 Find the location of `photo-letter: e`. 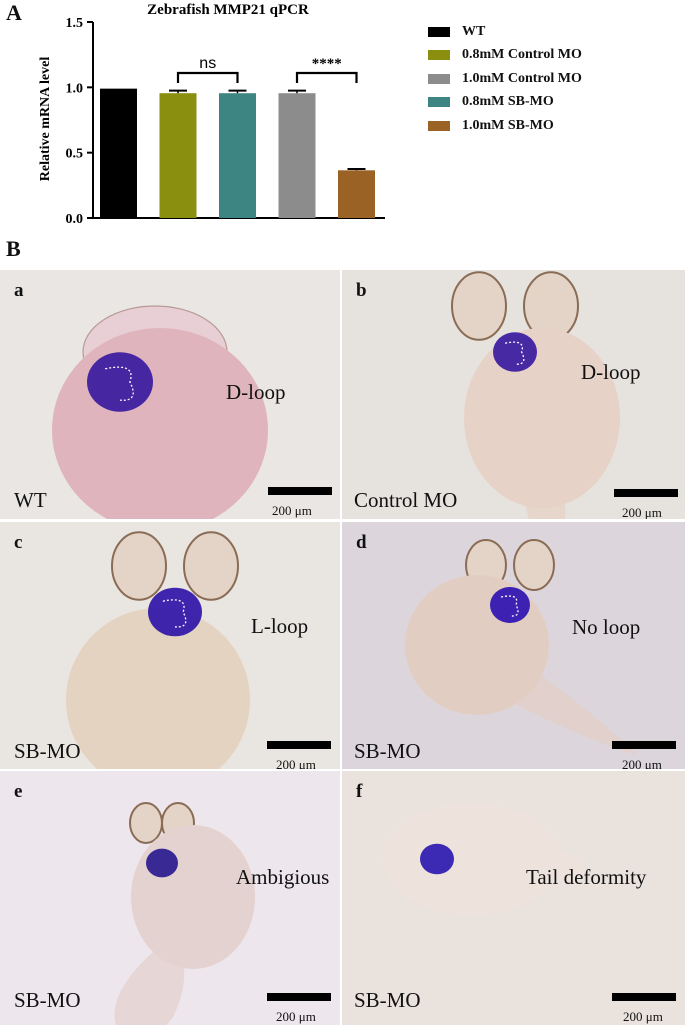

photo-letter: e is located at coordinates (18, 791).